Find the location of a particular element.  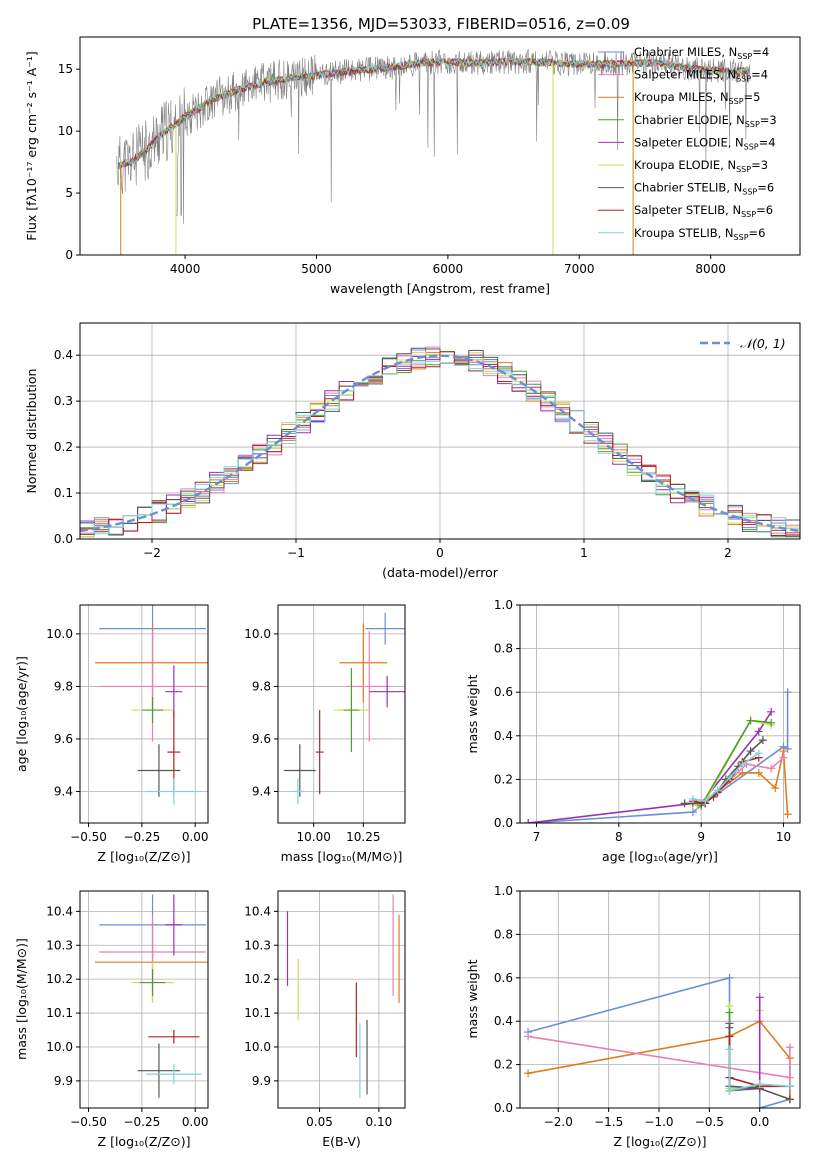

spectrum-xtick-label: 7000 is located at coordinates (579, 269).